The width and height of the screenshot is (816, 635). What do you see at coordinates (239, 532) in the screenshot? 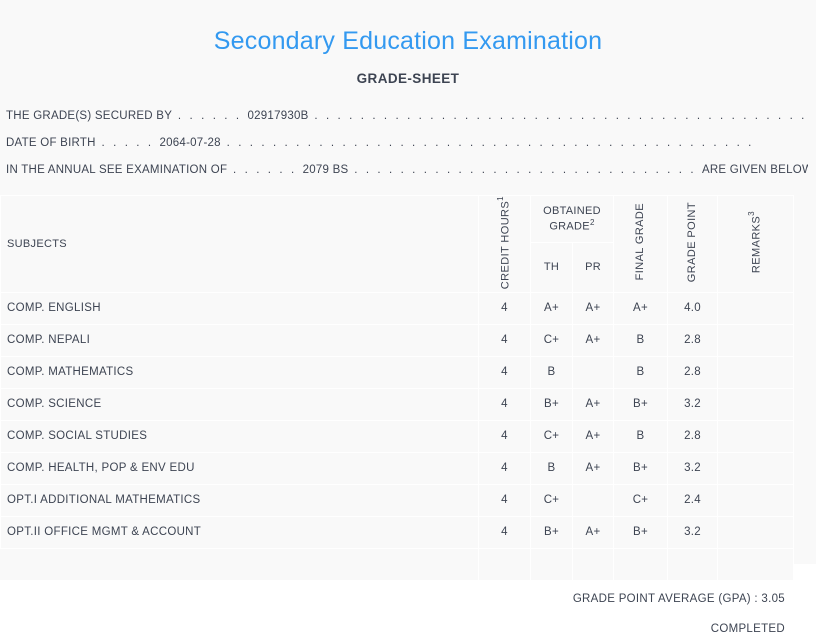
I see `cell-subject: OPT.II OFFICE MGMT & ACCOUNT` at bounding box center [239, 532].